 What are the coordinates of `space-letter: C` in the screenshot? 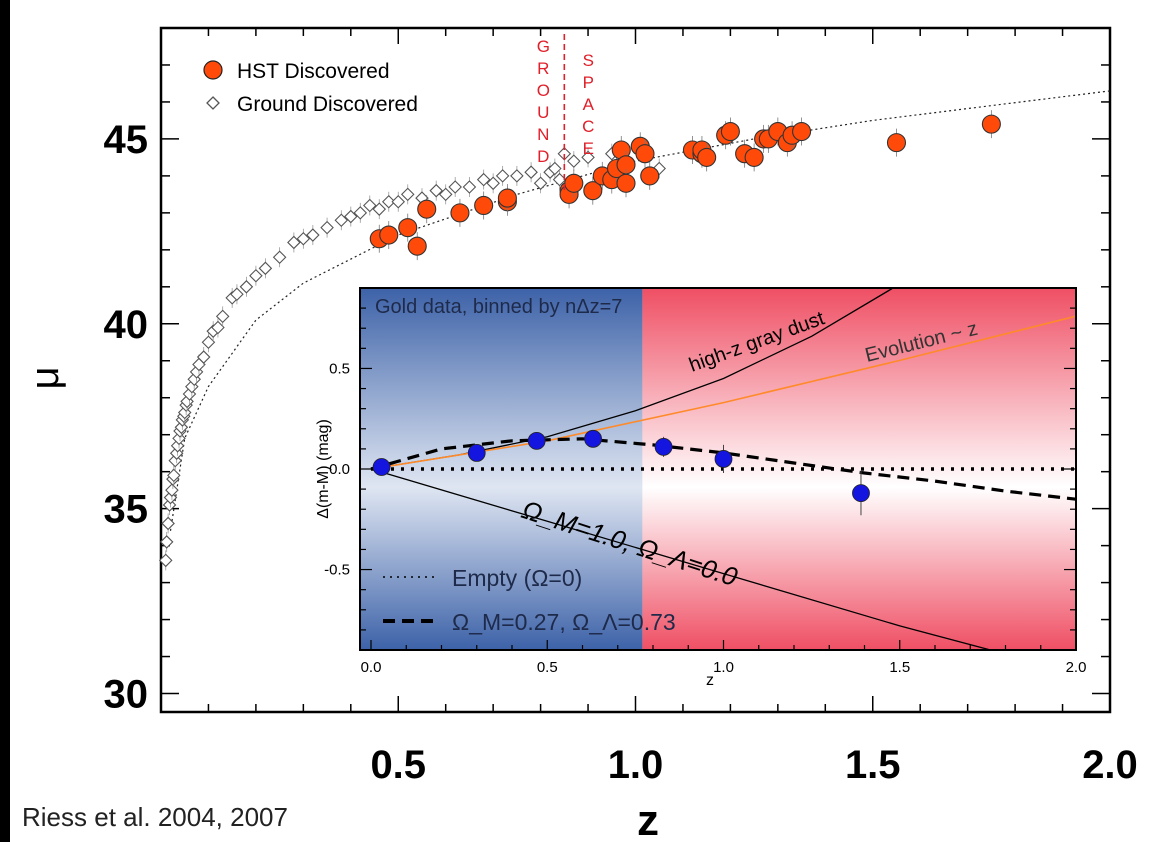 It's located at (588, 126).